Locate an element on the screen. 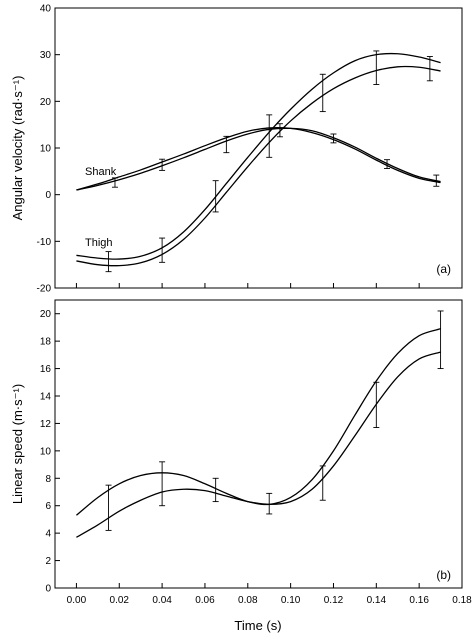 The width and height of the screenshot is (474, 640). panel-a-ylabel: Angular velocity (rad·s⁻¹) is located at coordinates (17, 148).